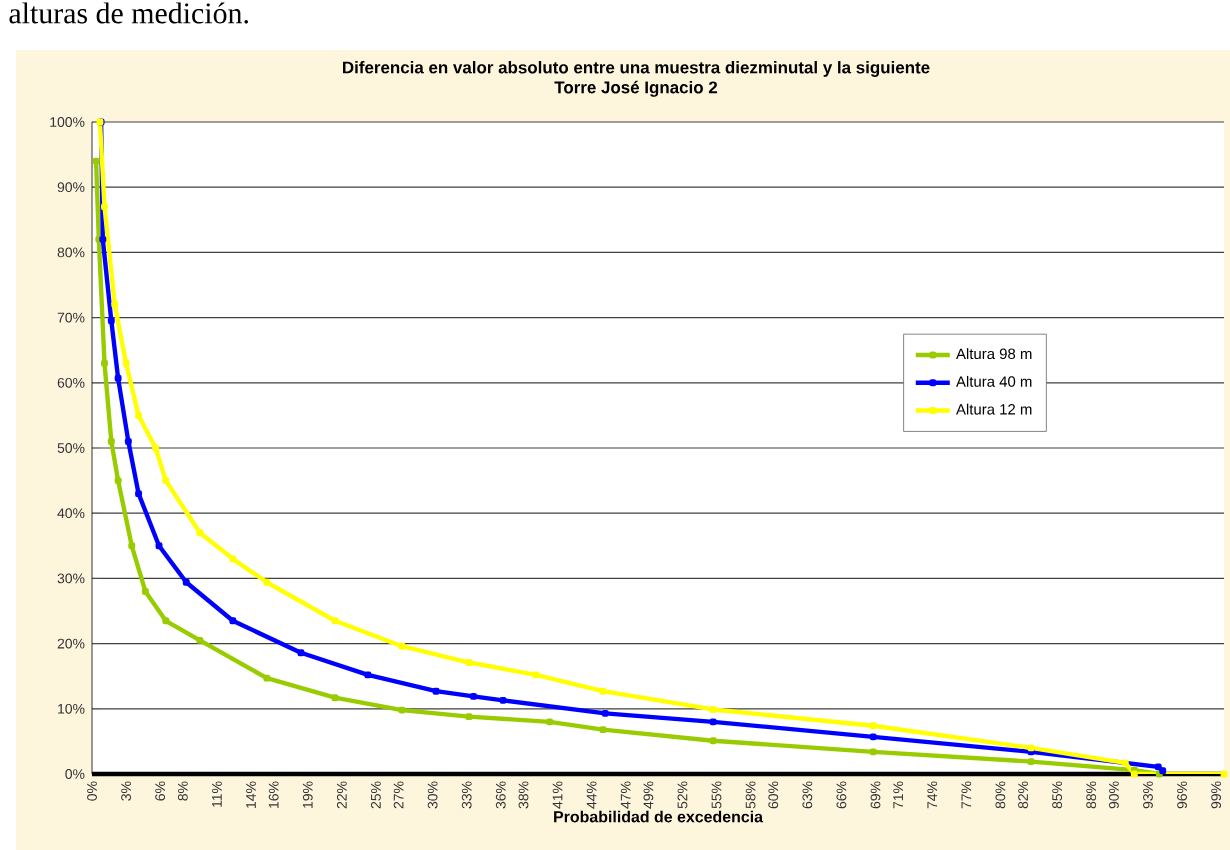 The width and height of the screenshot is (1230, 850). Describe the element at coordinates (128, 13) in the screenshot. I see `text: alturas de medición.` at that location.